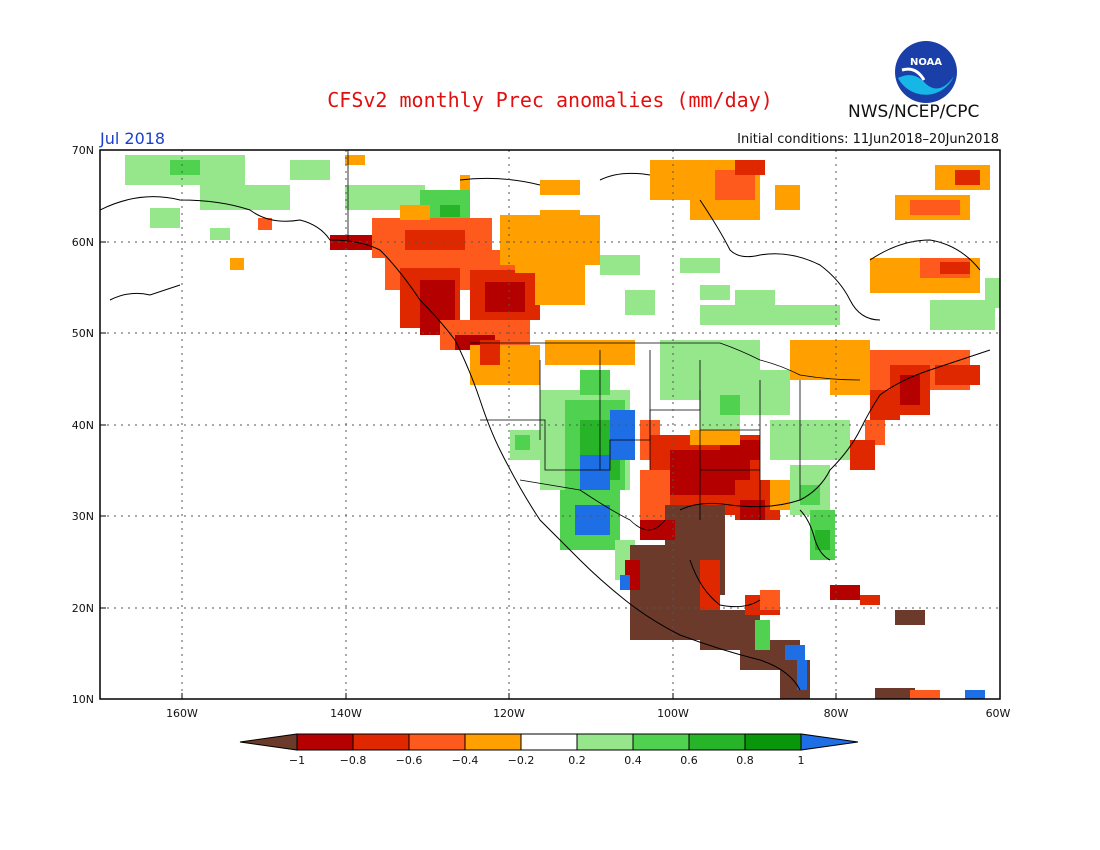 The image size is (1100, 850). Describe the element at coordinates (800, 292) in the screenshot. I see `canada-wet-region` at that location.